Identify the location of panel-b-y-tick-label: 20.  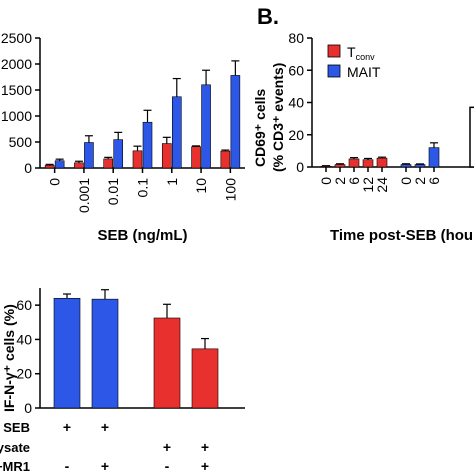
(296, 135).